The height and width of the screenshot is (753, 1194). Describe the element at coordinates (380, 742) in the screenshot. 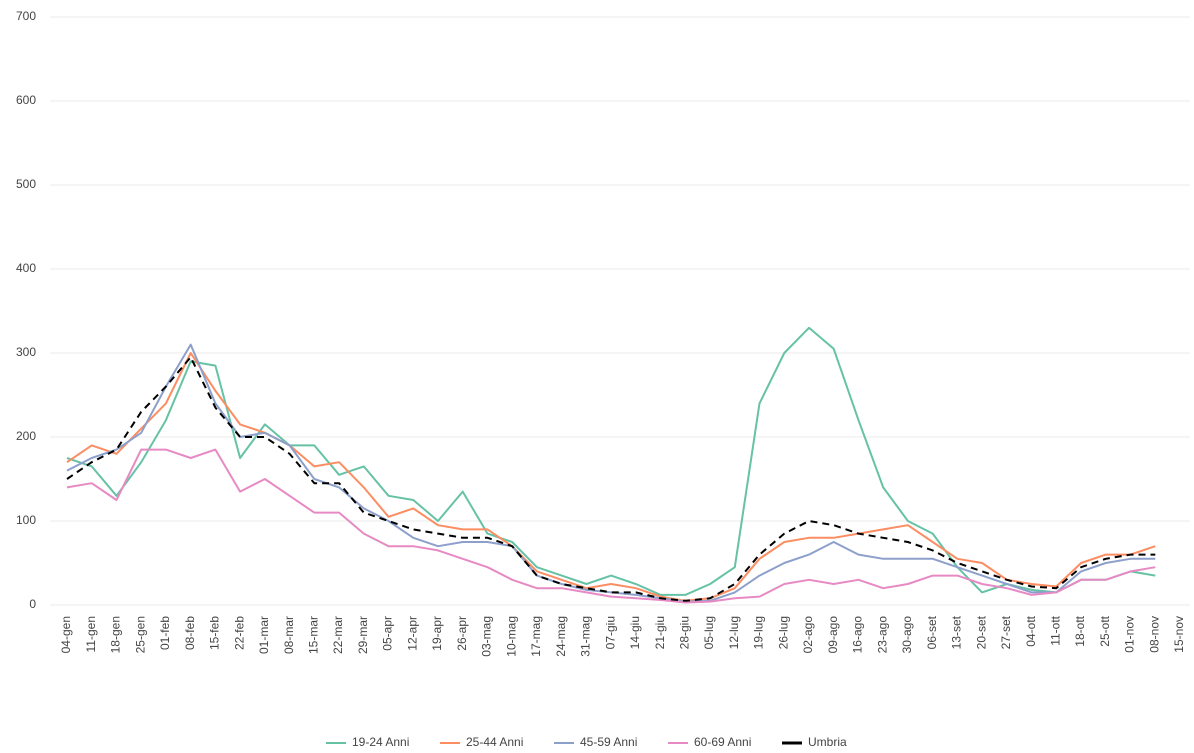

I see `legend-label: 19-24 Anni` at that location.